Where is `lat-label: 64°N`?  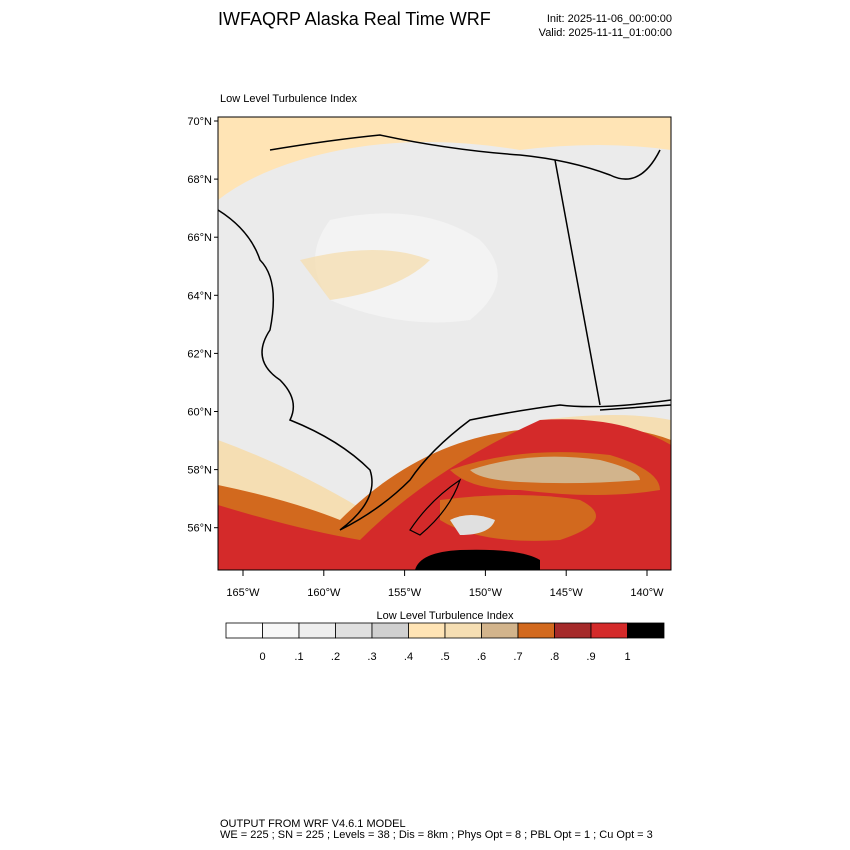
lat-label: 64°N is located at coordinates (199, 296).